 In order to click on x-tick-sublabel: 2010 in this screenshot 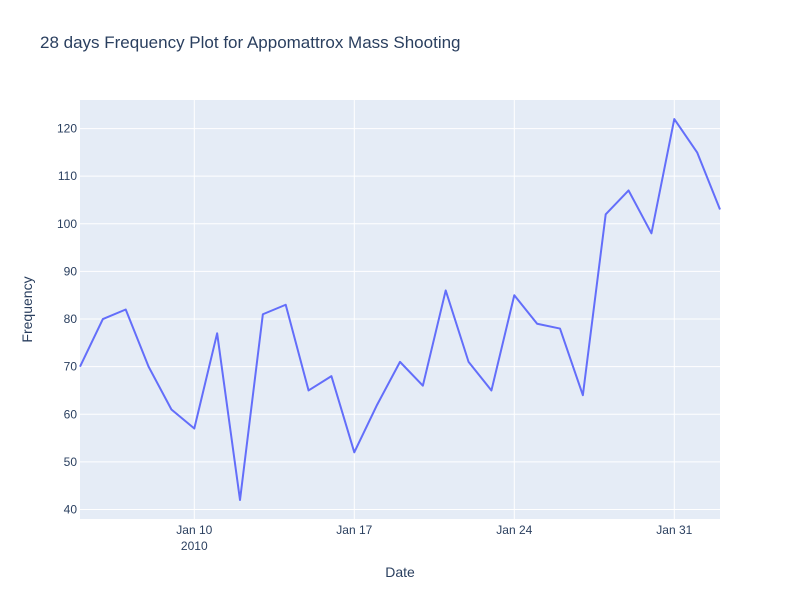, I will do `click(194, 546)`.